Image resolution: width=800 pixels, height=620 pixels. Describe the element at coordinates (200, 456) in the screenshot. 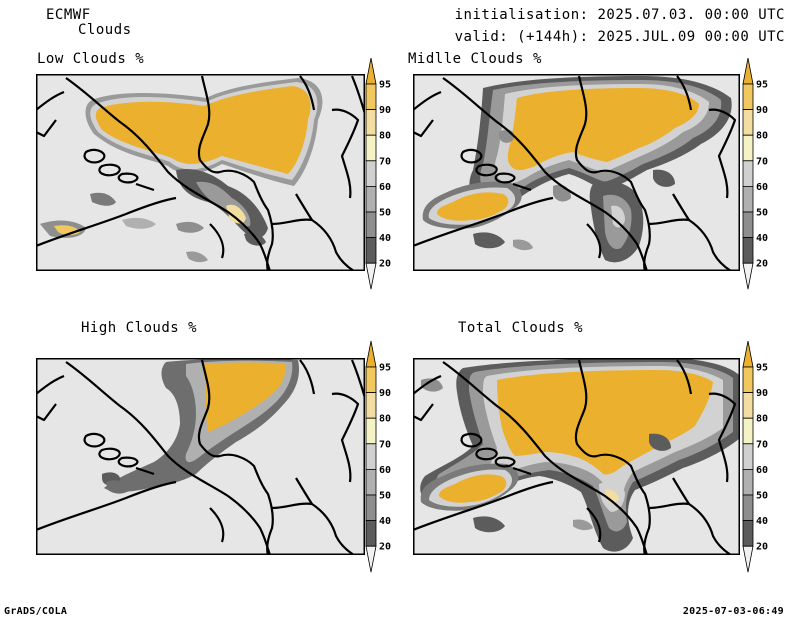

I see `map-panel-high-clouds` at that location.